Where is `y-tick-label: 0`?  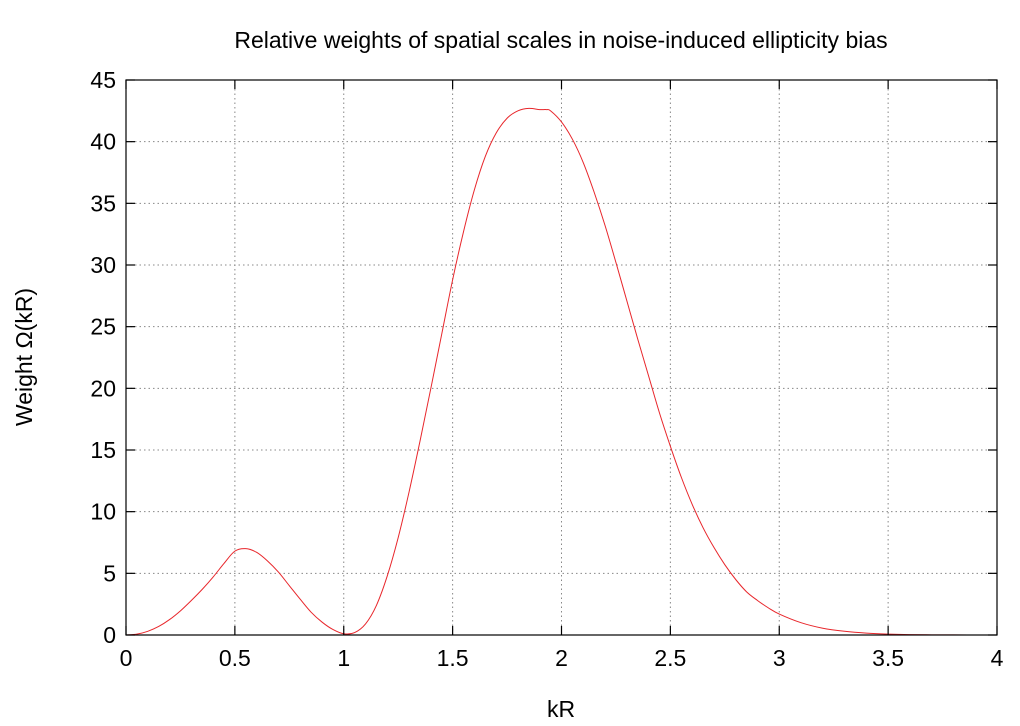
y-tick-label: 0 is located at coordinates (109, 635).